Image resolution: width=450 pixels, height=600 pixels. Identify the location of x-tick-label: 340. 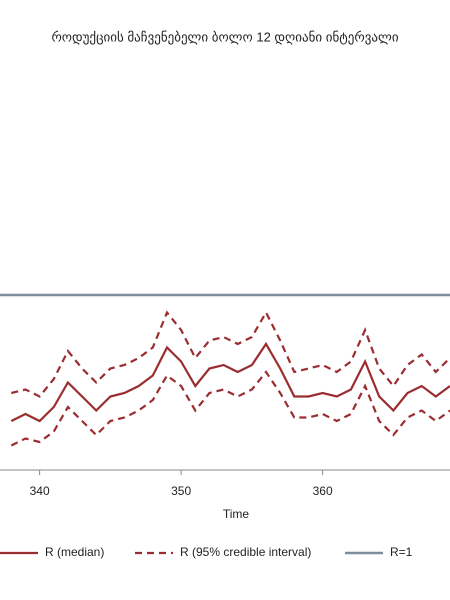
(40, 491).